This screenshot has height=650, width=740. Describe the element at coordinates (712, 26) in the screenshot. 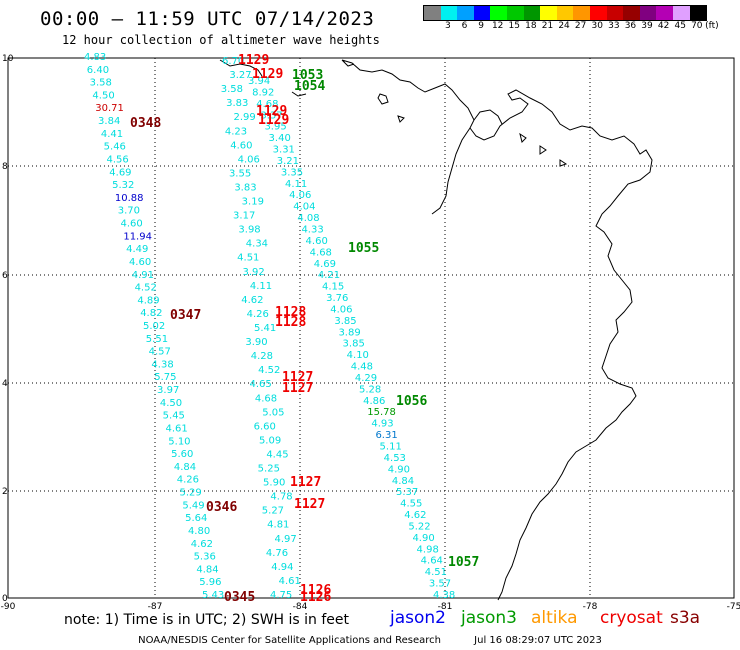

I see `color-scale-label: (ft)` at that location.